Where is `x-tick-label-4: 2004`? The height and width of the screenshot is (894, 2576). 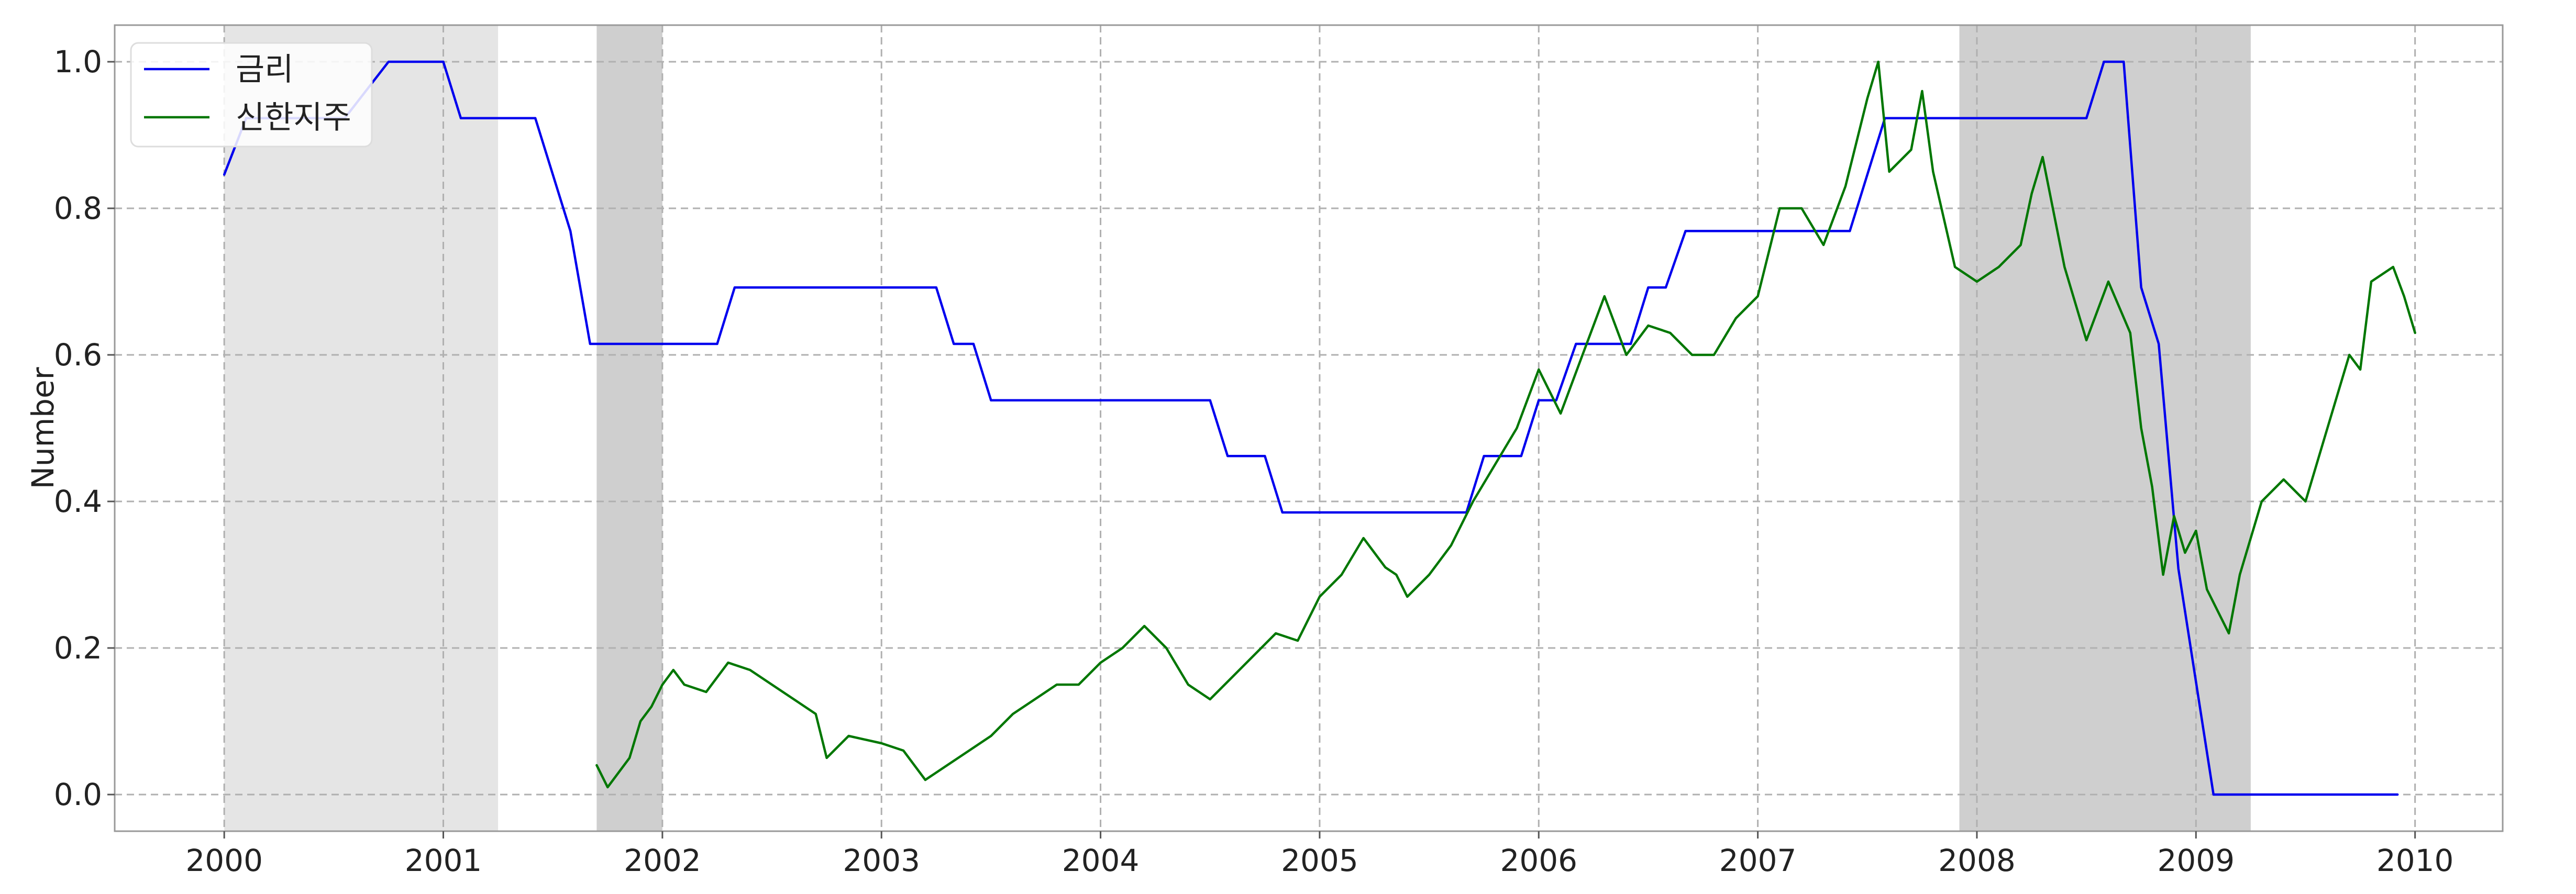
x-tick-label-4: 2004 is located at coordinates (1101, 861).